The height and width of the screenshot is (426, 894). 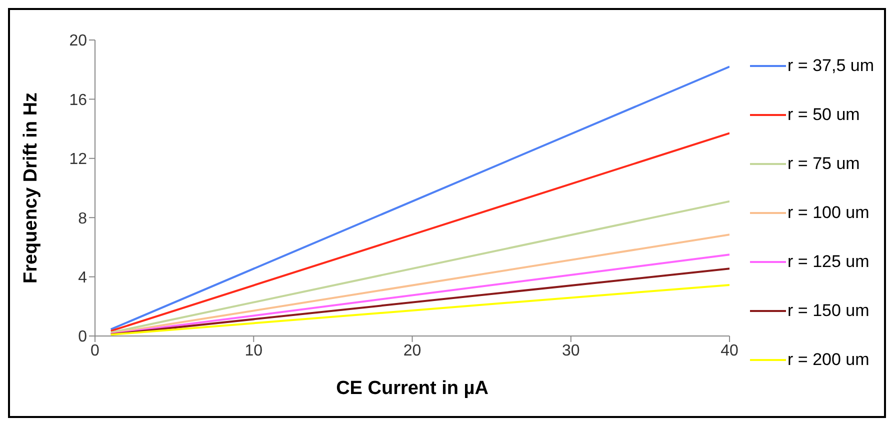 I want to click on x-tick-label: 40, so click(x=729, y=351).